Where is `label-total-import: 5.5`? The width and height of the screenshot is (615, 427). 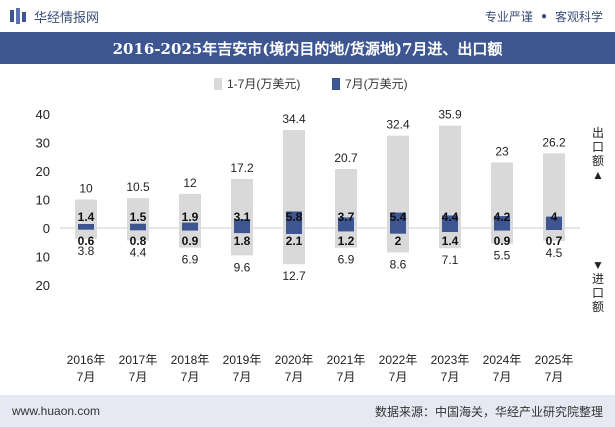
label-total-import: 5.5 is located at coordinates (502, 256).